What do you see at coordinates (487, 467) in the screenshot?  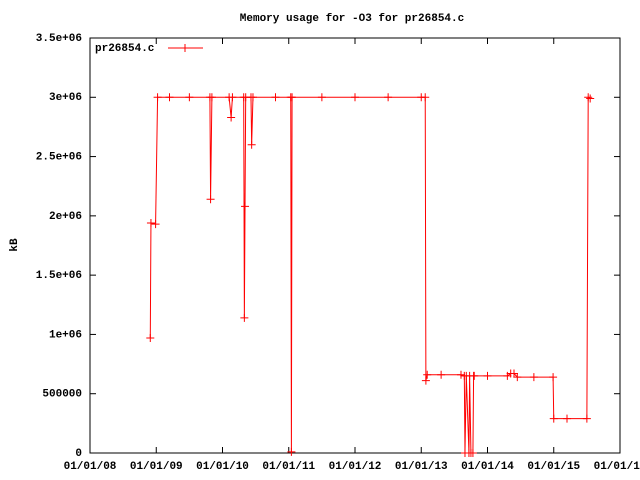 I see `x-tick-label: 01/01/14` at bounding box center [487, 467].